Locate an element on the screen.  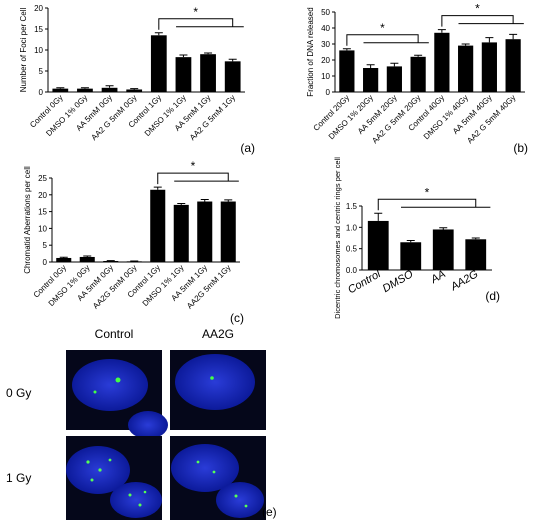
y-tick-label: 30 is located at coordinates (325, 44).